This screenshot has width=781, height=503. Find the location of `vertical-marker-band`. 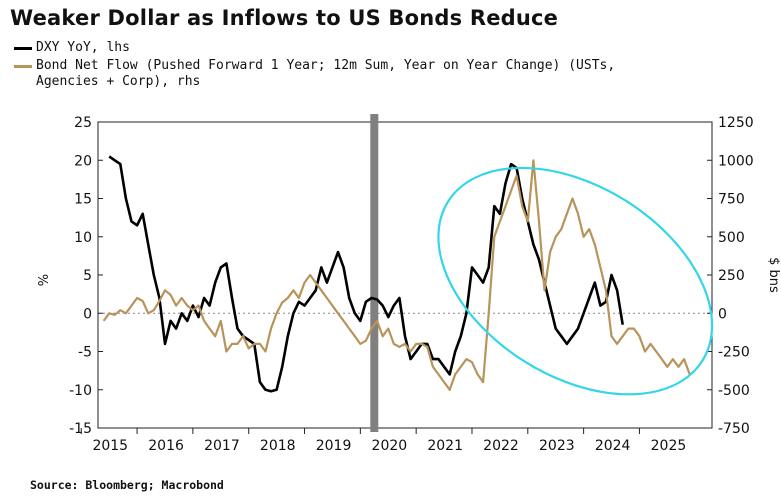

vertical-marker-band is located at coordinates (374, 273).